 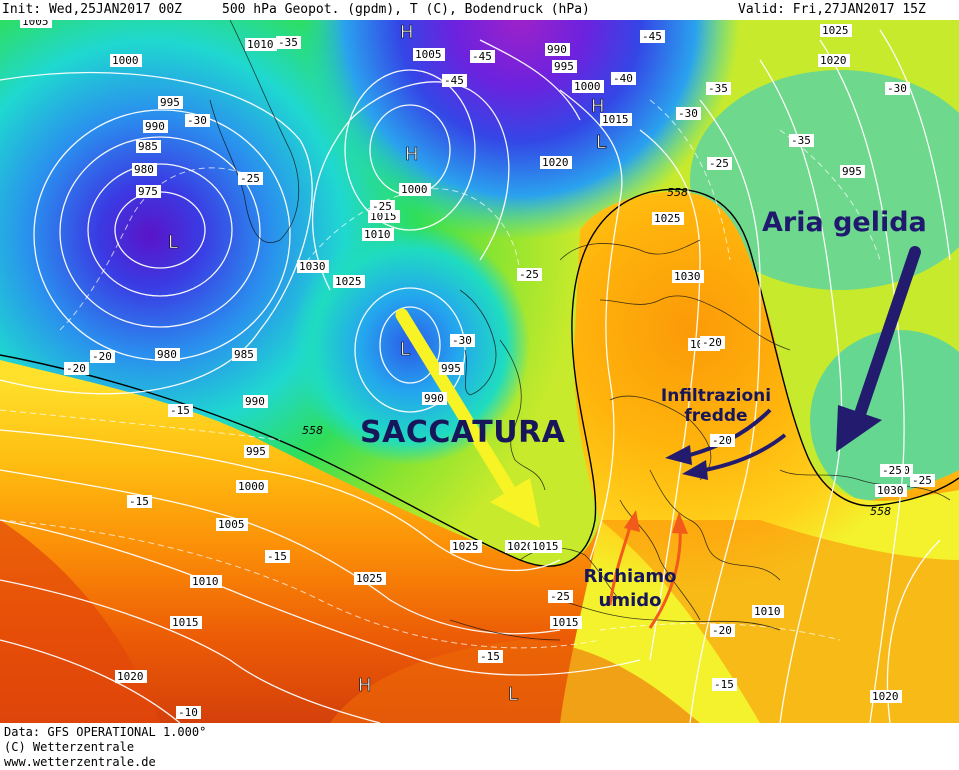 I want to click on annotation-aria-gelida: Aria gelida, so click(x=844, y=222).